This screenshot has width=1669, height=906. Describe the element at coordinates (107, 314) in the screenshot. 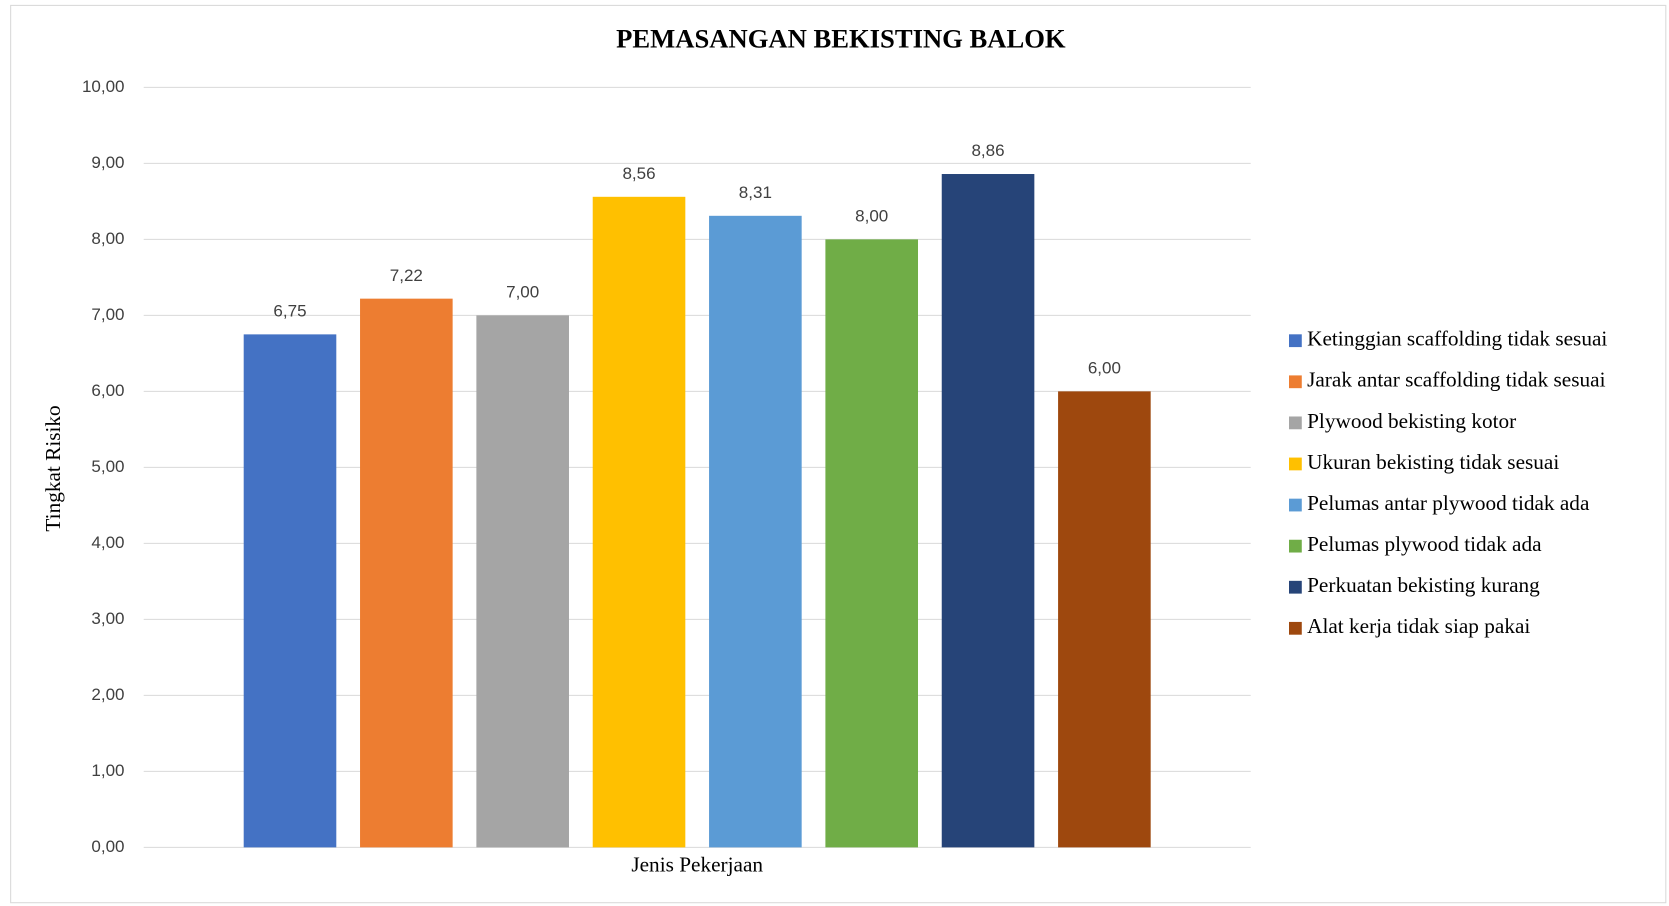

I see `y-tick-label: 7,00` at that location.